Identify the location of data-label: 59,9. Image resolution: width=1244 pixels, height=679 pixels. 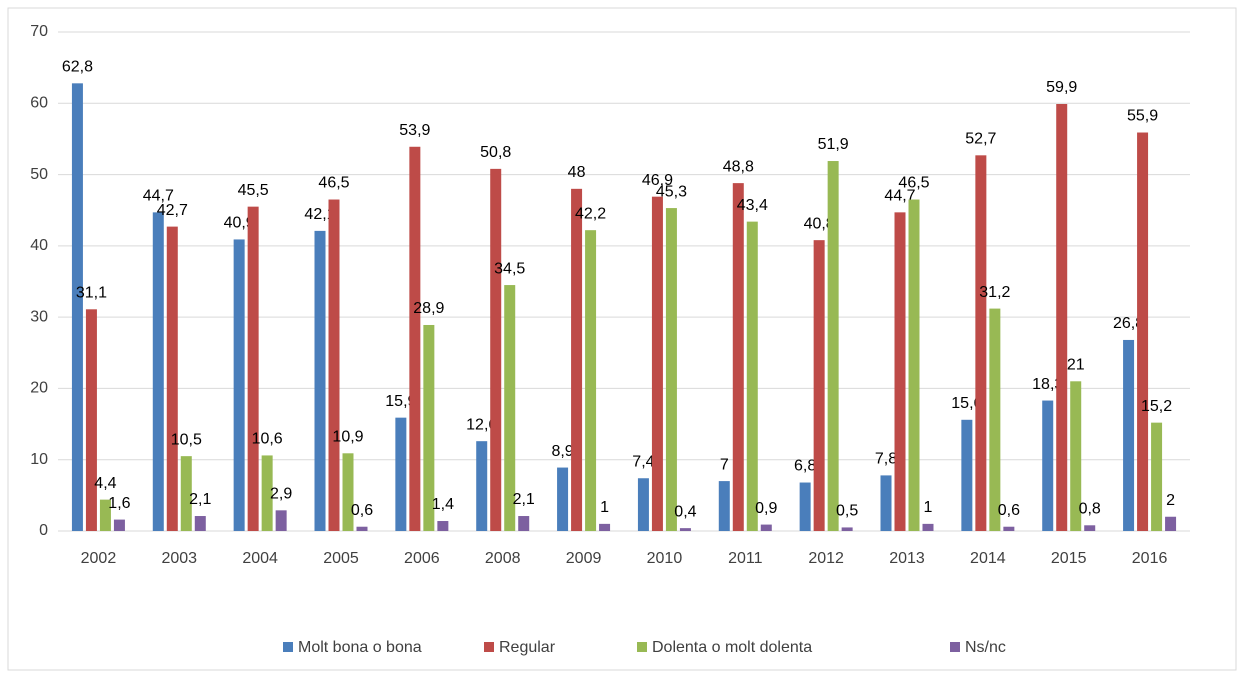
(1061, 87).